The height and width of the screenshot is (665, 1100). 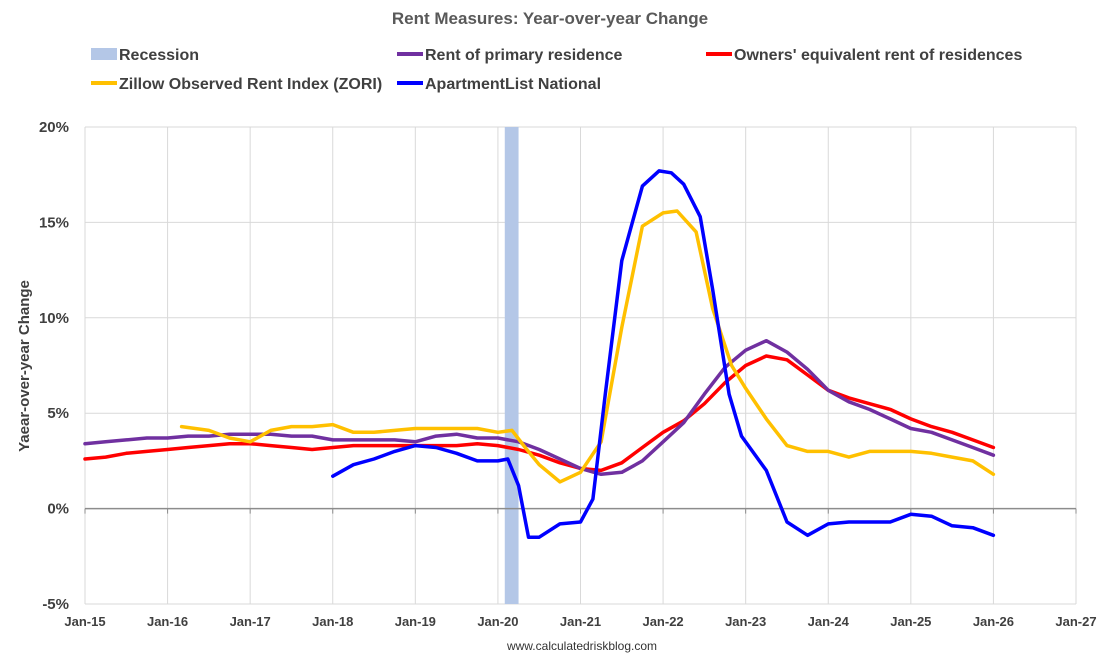 What do you see at coordinates (829, 621) in the screenshot?
I see `x-tick-label: Jan-24` at bounding box center [829, 621].